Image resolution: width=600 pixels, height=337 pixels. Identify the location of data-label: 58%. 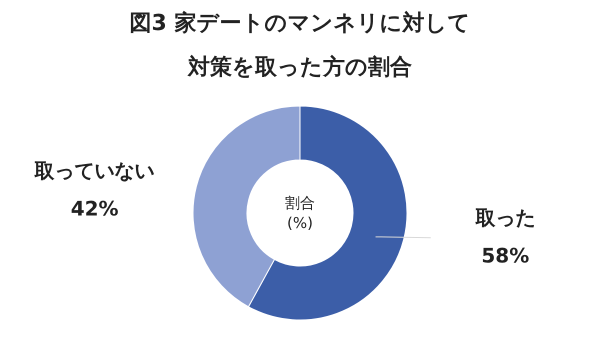
(505, 256).